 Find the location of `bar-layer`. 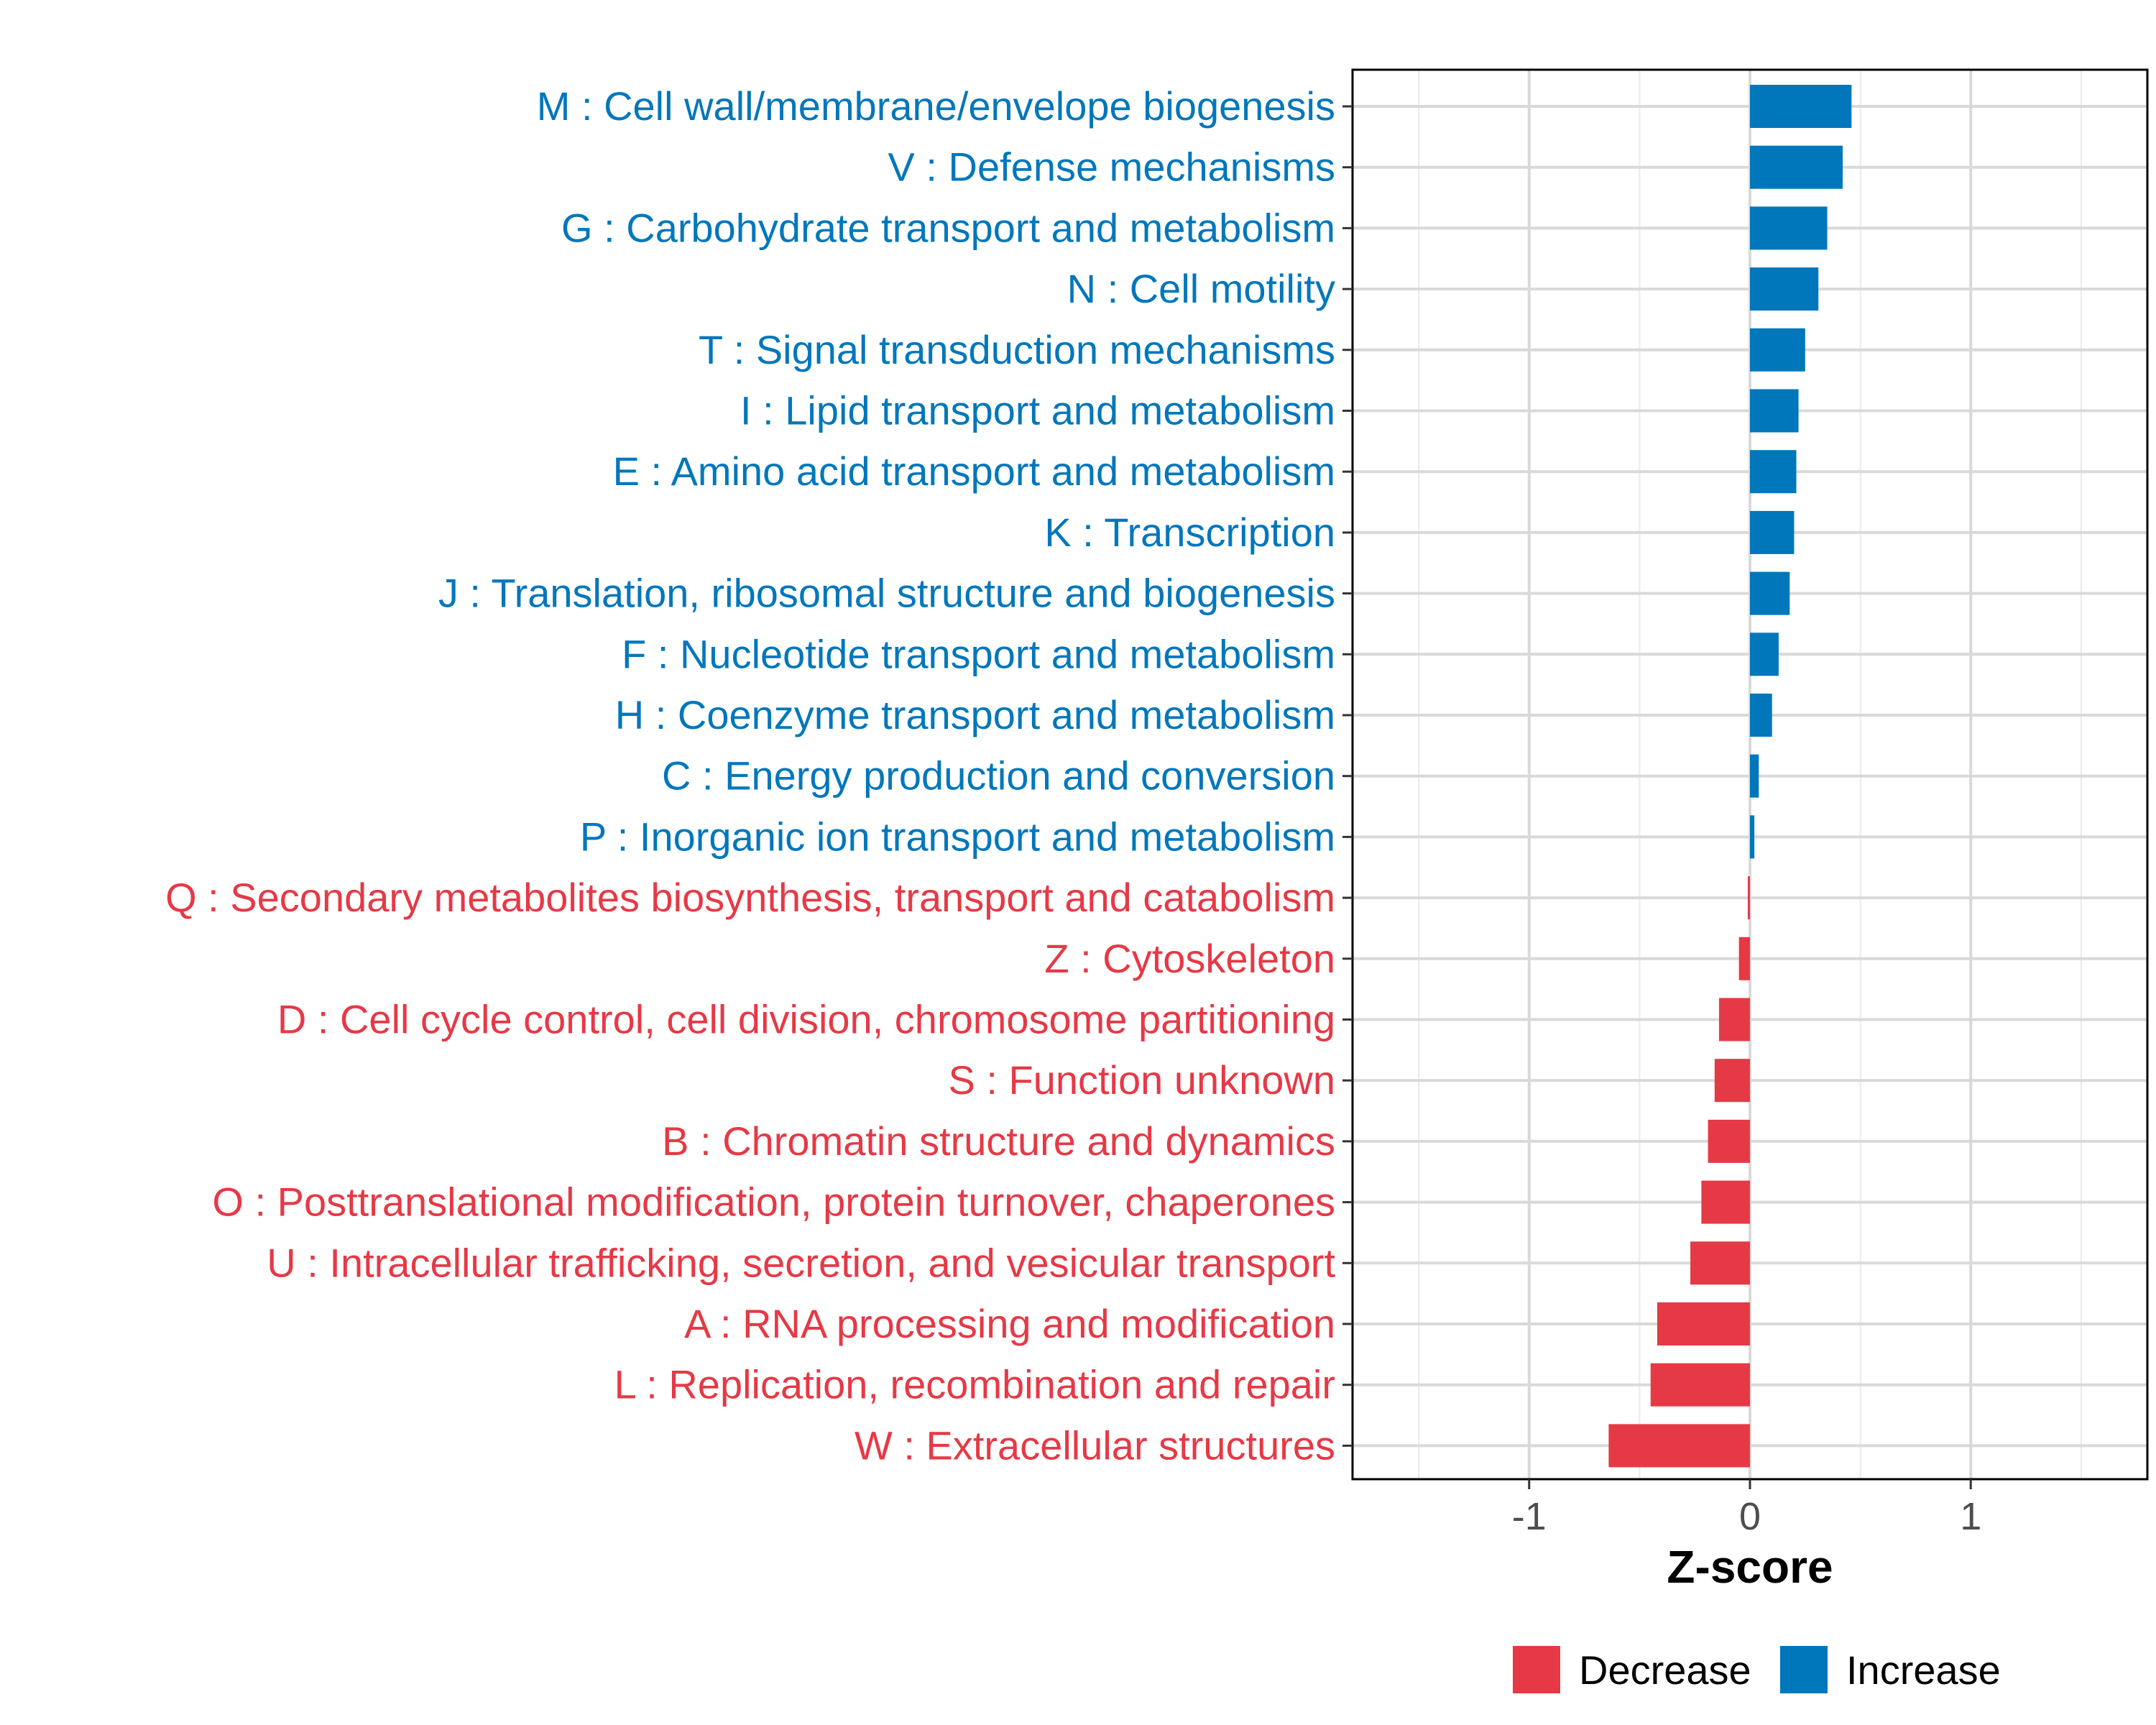

bar-layer is located at coordinates (1730, 776).